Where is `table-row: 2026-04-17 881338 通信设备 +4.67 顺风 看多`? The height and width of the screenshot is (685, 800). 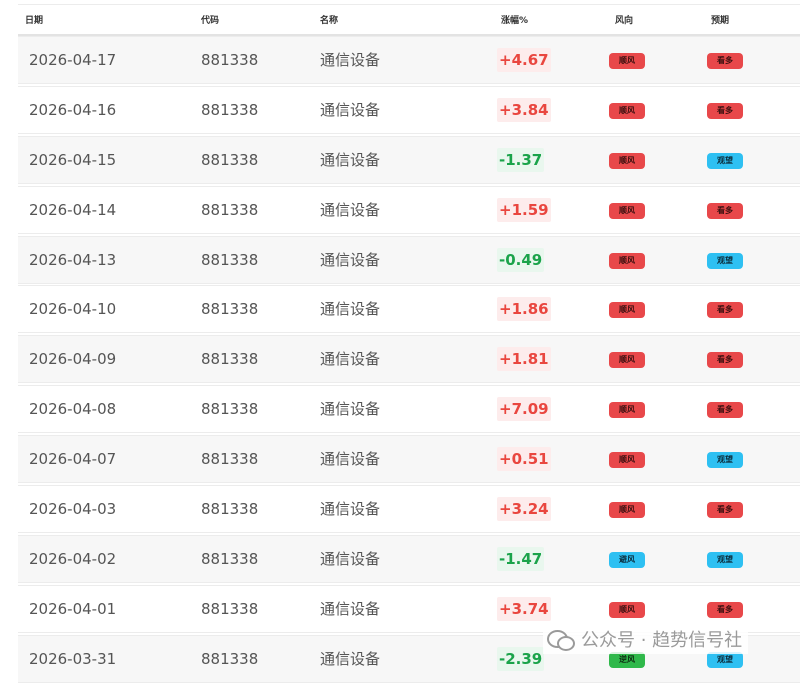
table-row: 2026-04-17 881338 通信设备 +4.67 顺风 看多 is located at coordinates (409, 60).